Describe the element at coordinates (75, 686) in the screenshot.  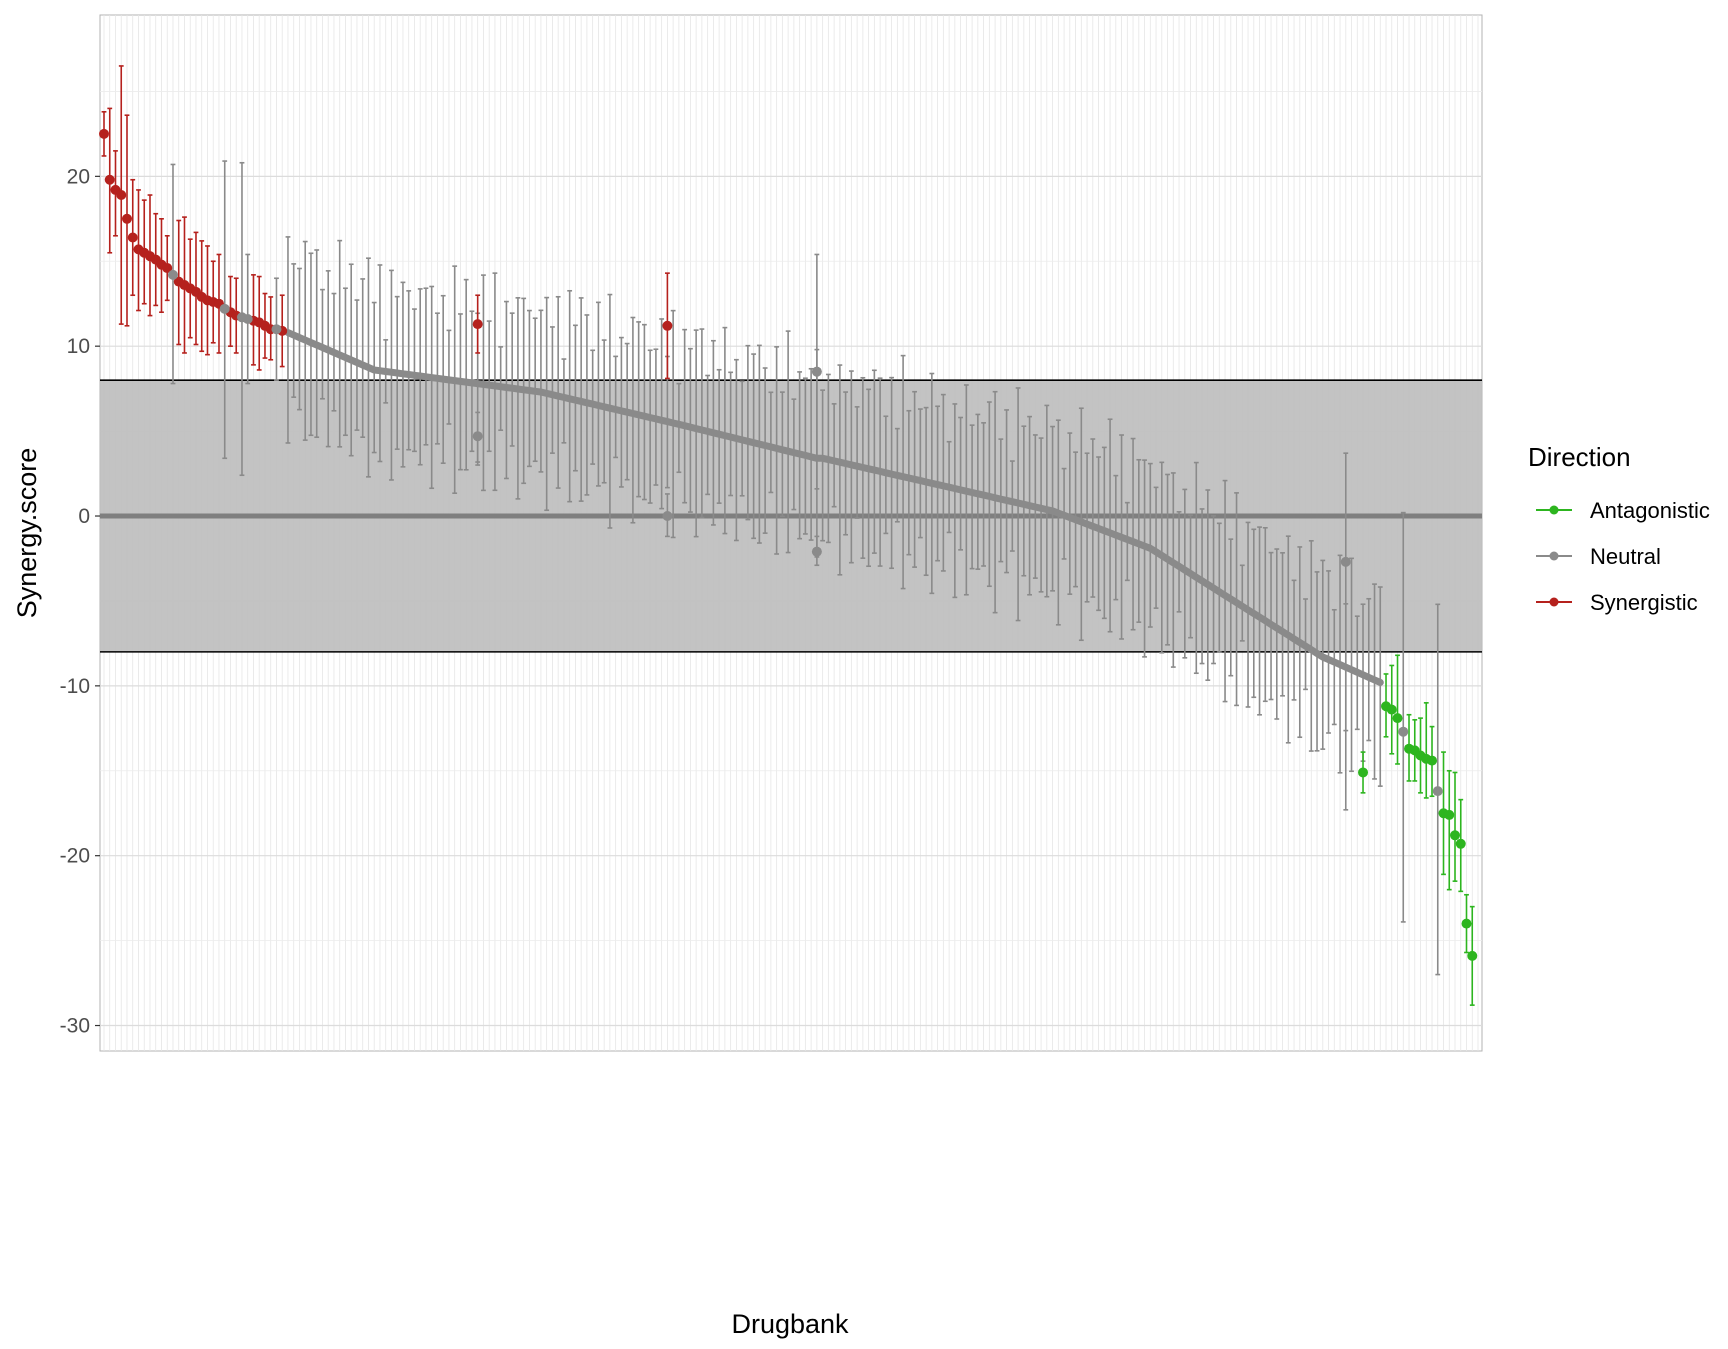
I see `y-tick-label: -10` at that location.